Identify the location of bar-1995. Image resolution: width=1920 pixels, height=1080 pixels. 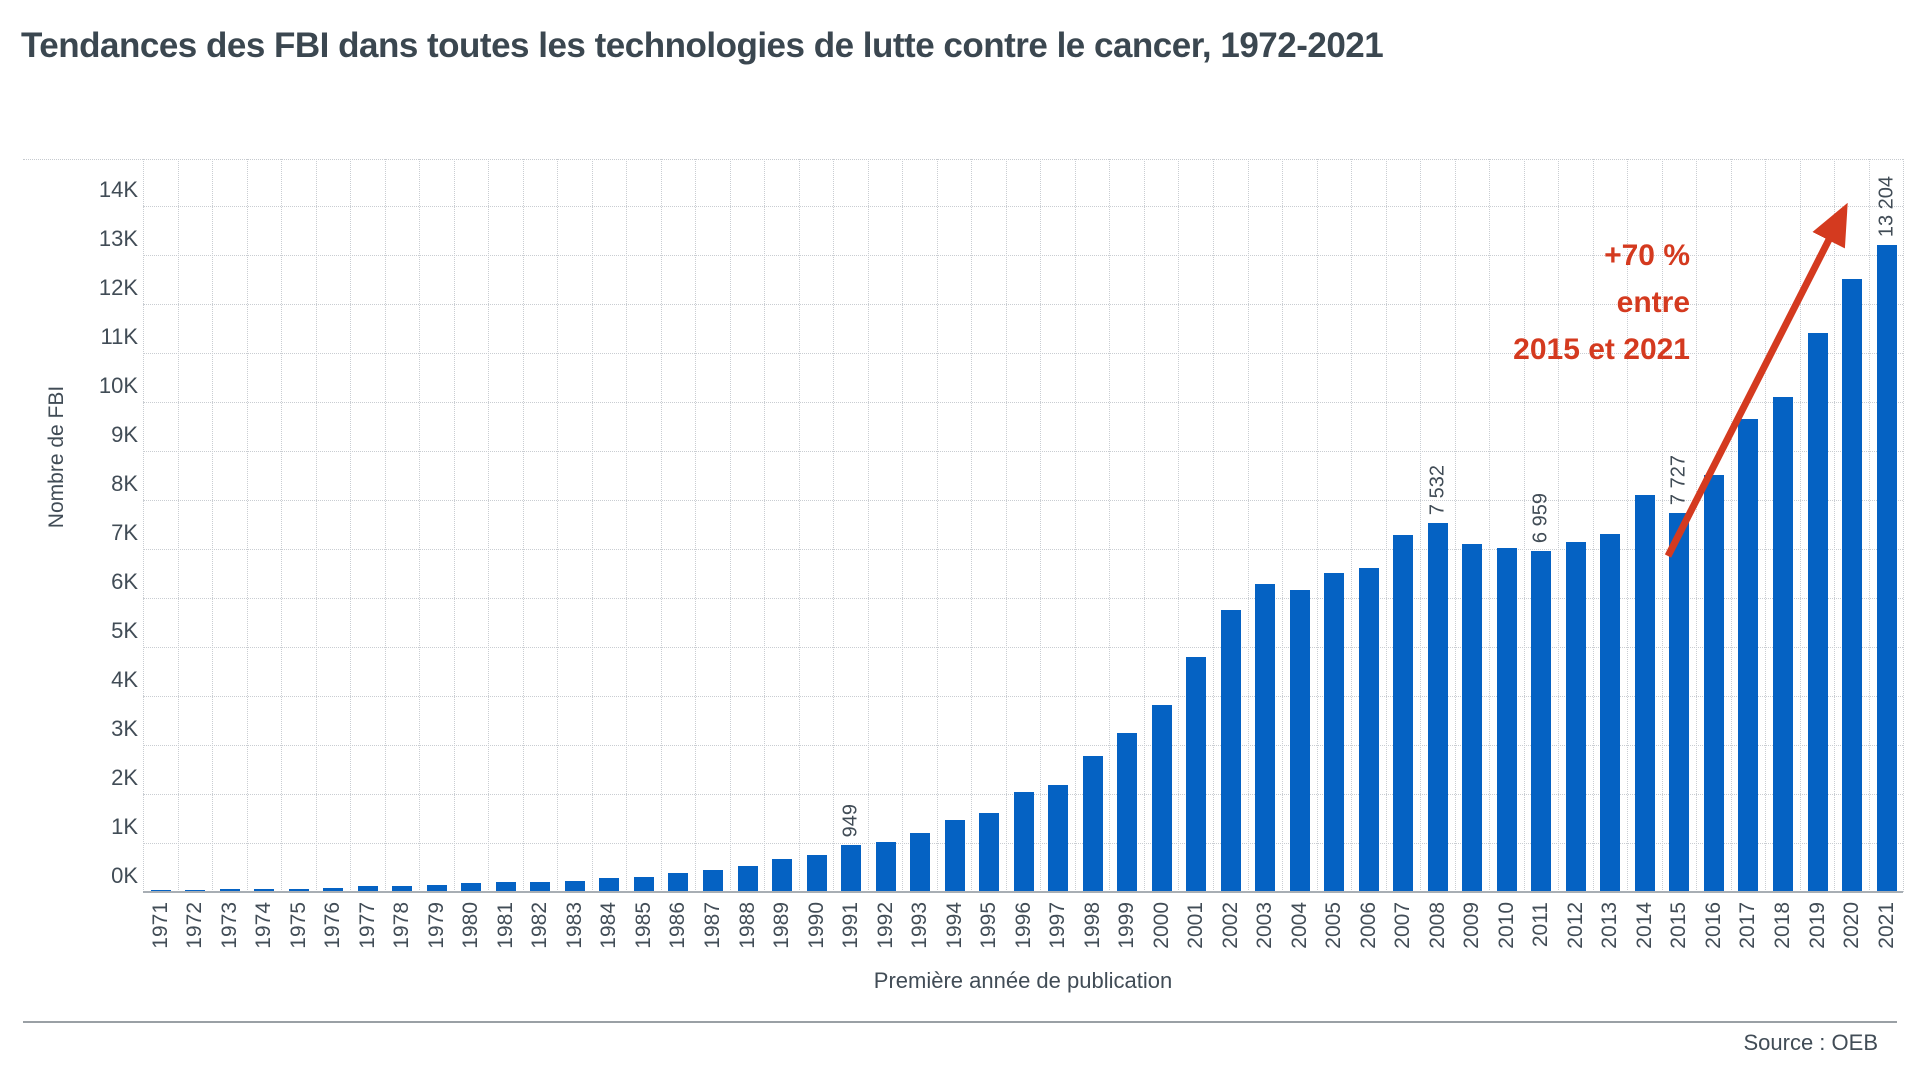
(989, 852).